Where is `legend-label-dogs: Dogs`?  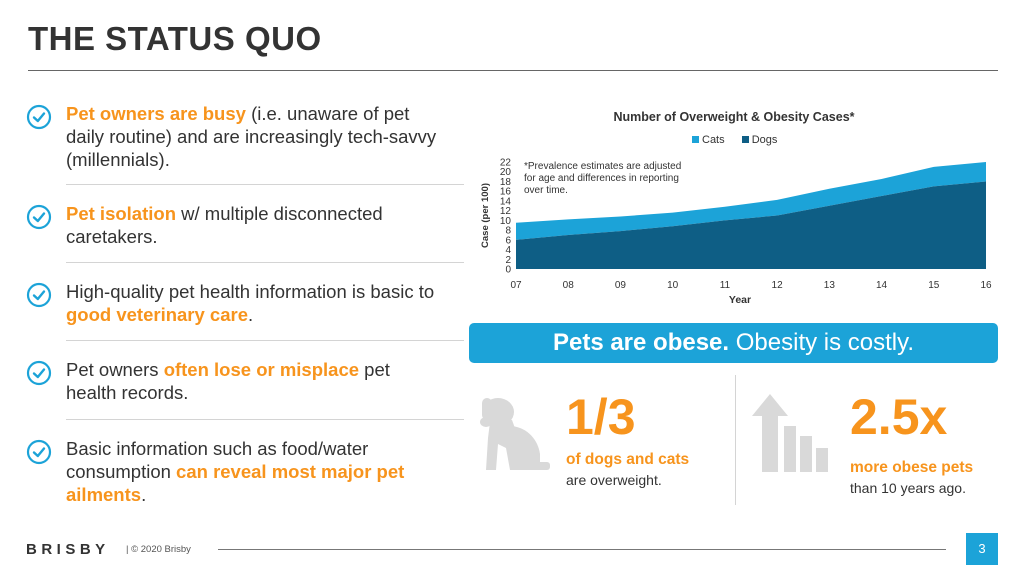
legend-label-dogs: Dogs is located at coordinates (764, 140).